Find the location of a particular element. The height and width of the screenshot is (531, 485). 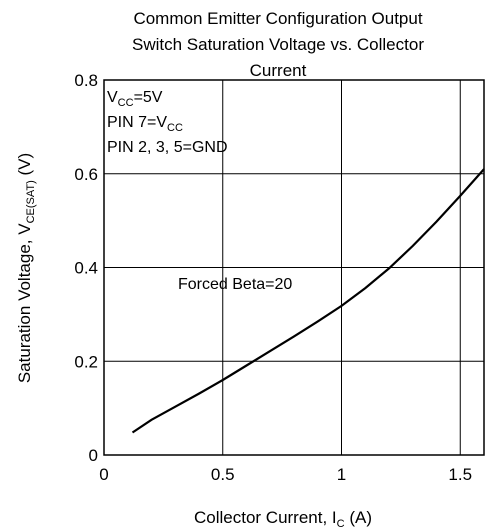

x-tick-label: 1 is located at coordinates (341, 474).